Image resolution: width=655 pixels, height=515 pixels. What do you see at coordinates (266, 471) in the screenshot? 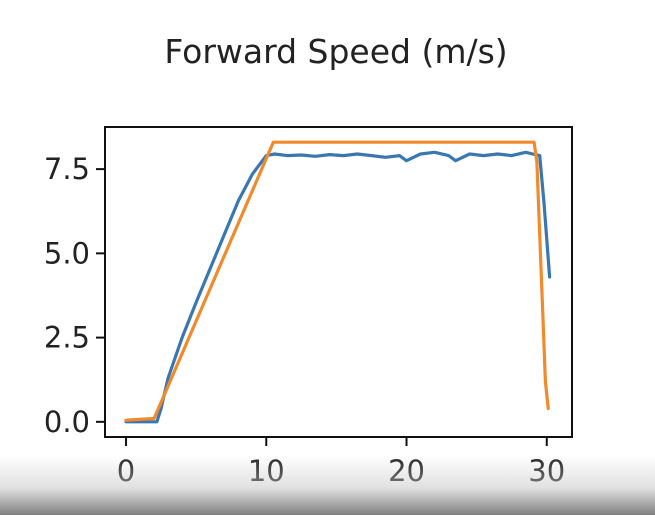
I see `x-tick-label: 10` at bounding box center [266, 471].